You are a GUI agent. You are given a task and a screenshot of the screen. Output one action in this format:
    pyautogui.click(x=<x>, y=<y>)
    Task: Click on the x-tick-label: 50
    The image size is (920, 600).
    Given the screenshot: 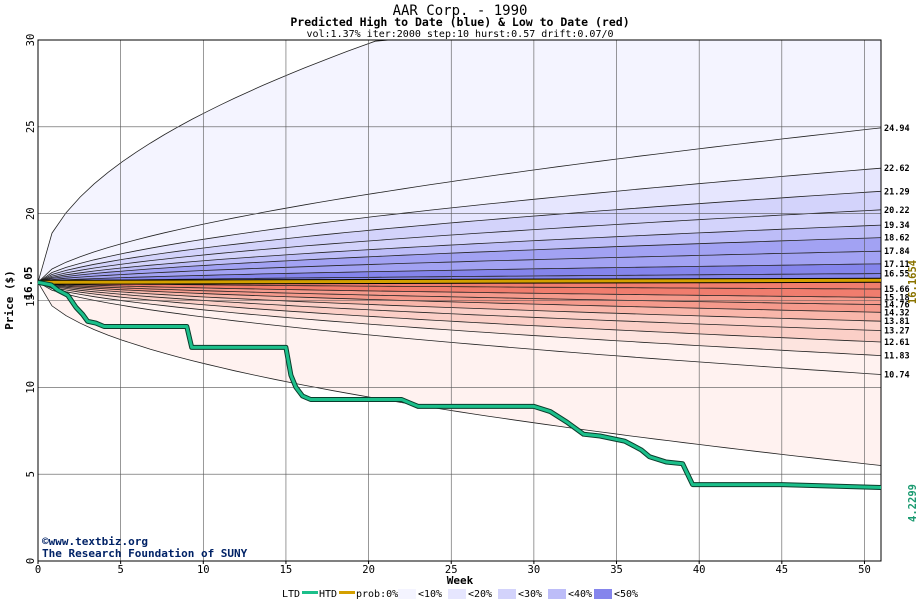 What is the action you would take?
    pyautogui.click(x=864, y=570)
    